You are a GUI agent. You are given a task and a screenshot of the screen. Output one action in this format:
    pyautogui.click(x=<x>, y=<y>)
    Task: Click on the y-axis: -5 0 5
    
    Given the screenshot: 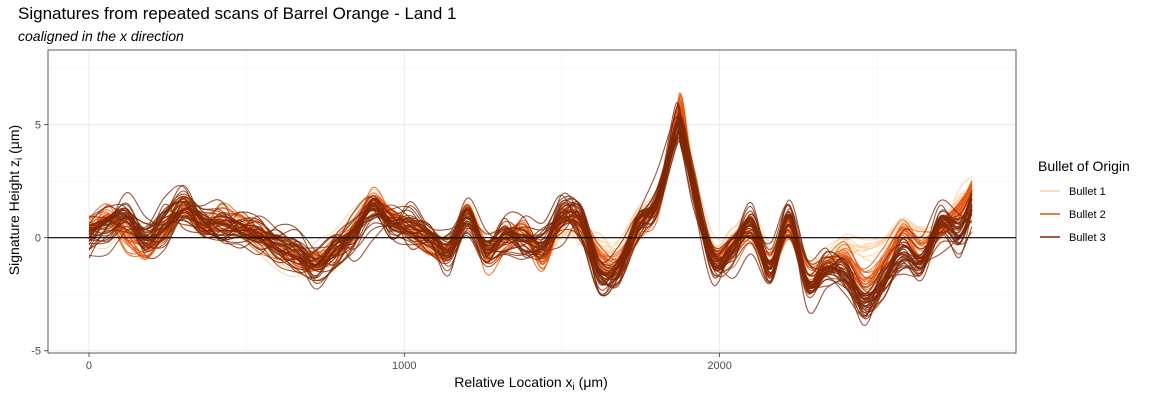 What is the action you would take?
    pyautogui.click(x=39, y=239)
    